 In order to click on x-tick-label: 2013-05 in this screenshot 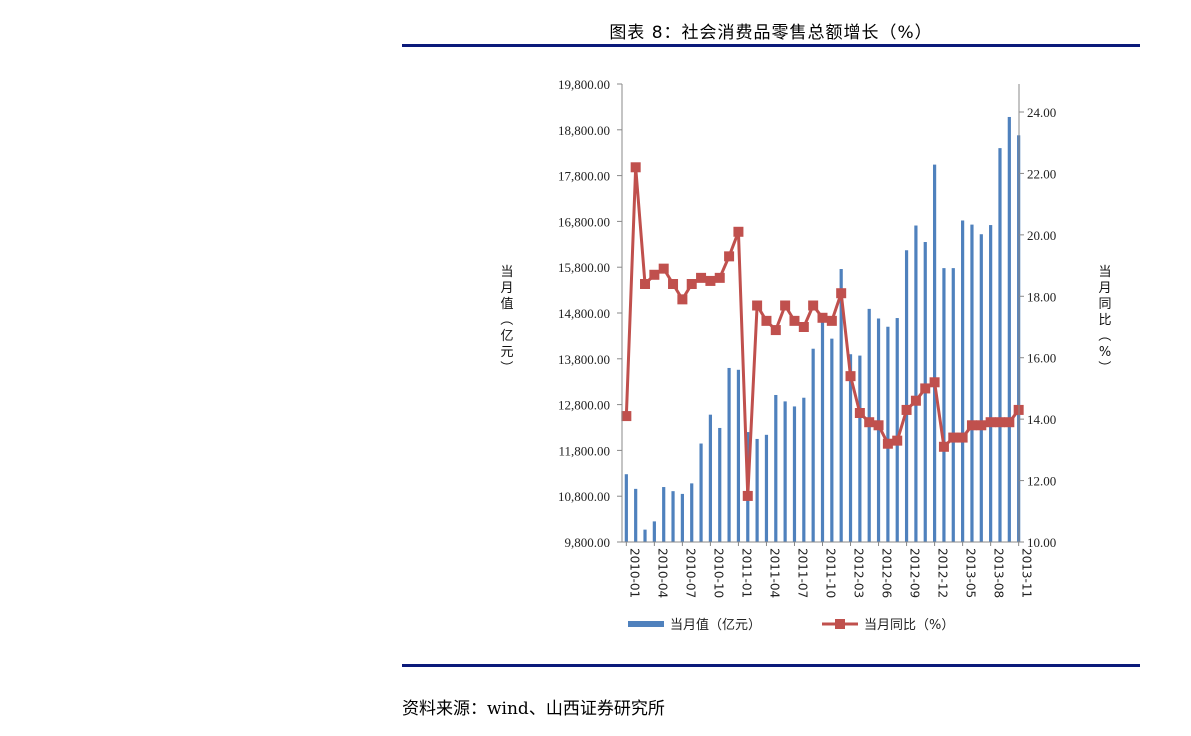, I will do `click(971, 573)`.